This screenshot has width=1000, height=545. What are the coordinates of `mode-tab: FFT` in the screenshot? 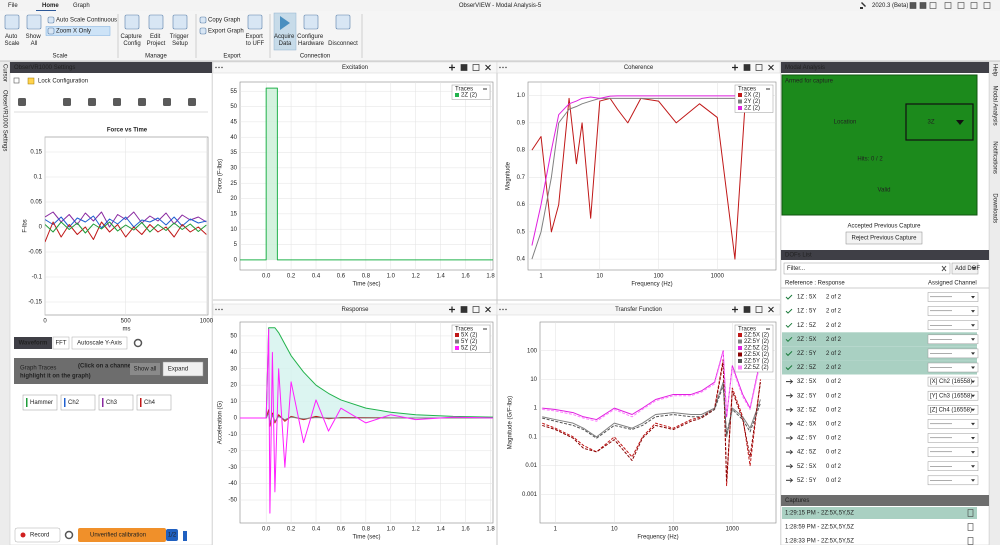 It's located at (61, 344).